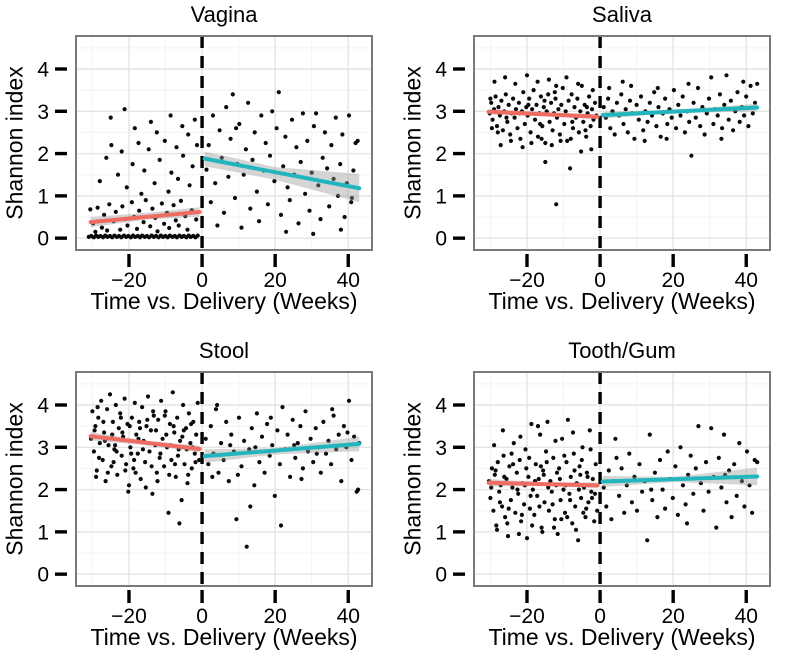 The image size is (796, 672). I want to click on y-tick-label: 0, so click(441, 575).